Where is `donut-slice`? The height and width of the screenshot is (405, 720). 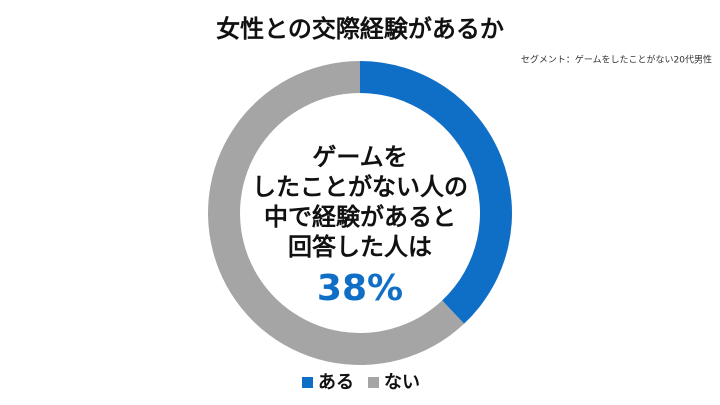 donut-slice is located at coordinates (436, 192).